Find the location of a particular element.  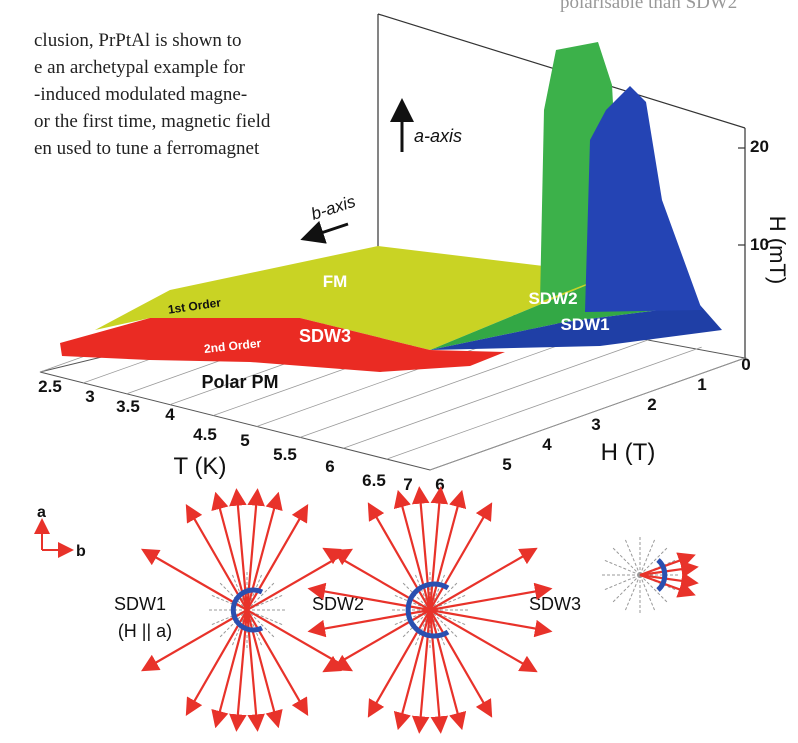

t-tick-label: 3 is located at coordinates (89, 396).